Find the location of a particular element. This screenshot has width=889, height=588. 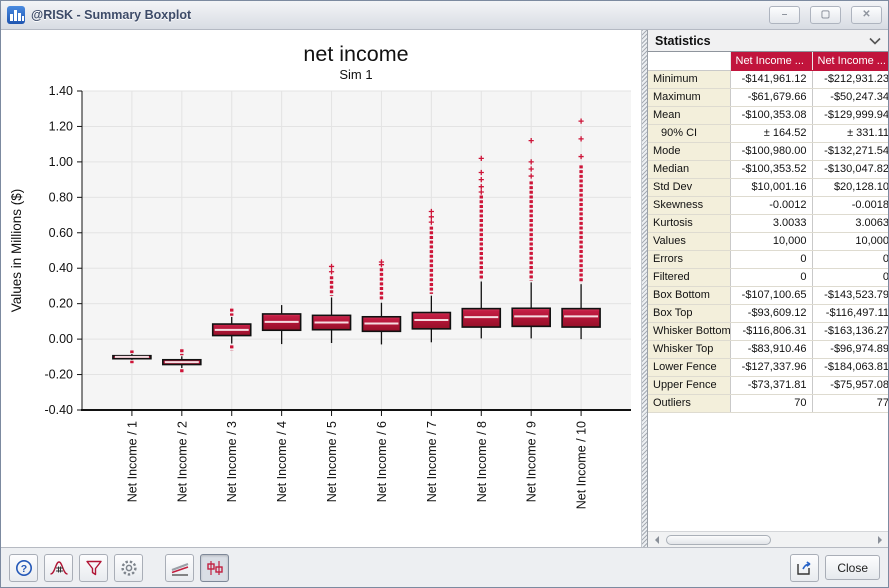

stats-row: Skewness -0.0012 -0.0018 is located at coordinates (768, 205).